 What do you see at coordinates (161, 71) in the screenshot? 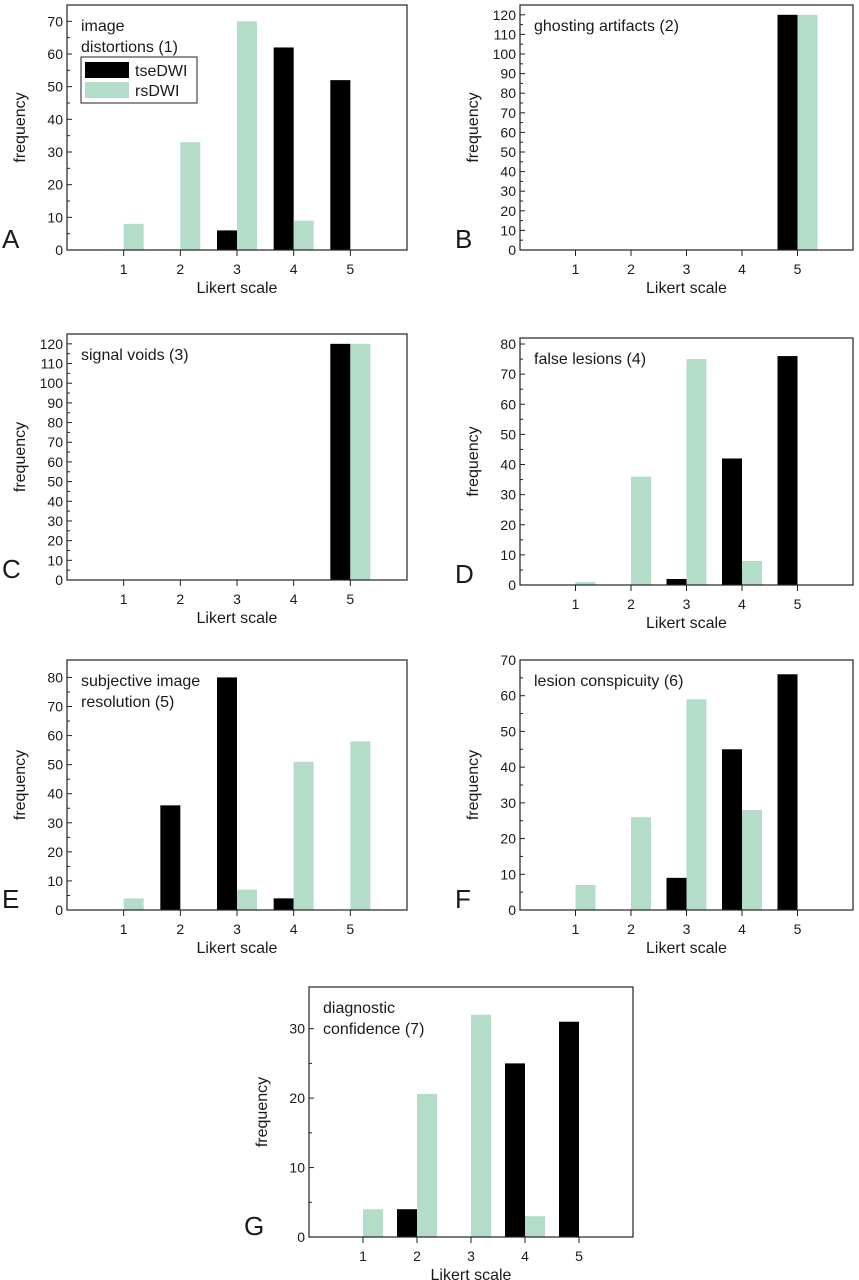
I see `legend-label: tseDWI` at bounding box center [161, 71].